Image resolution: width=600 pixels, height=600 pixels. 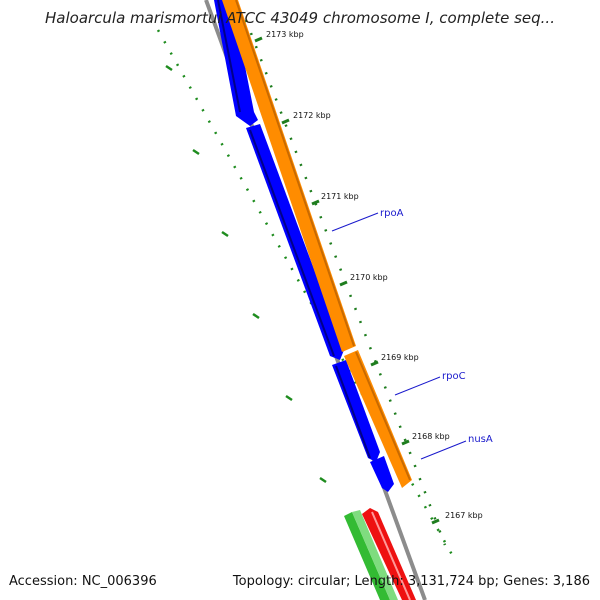 I want to click on forward-cds-rpoA, so click(x=289, y=176).